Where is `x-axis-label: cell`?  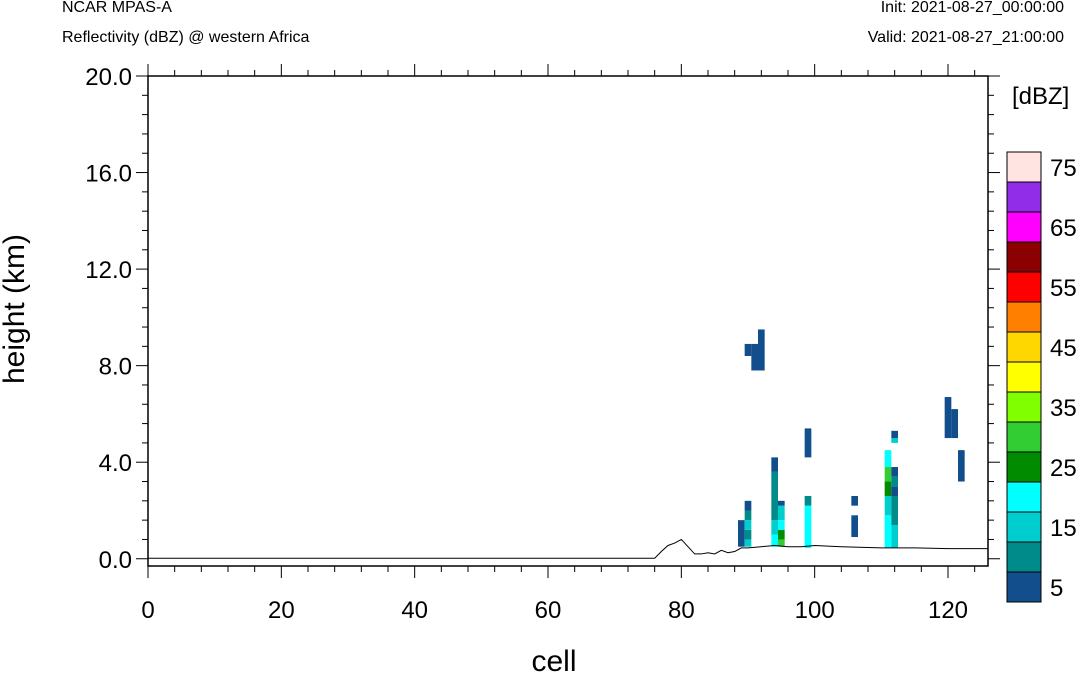 x-axis-label: cell is located at coordinates (553, 661).